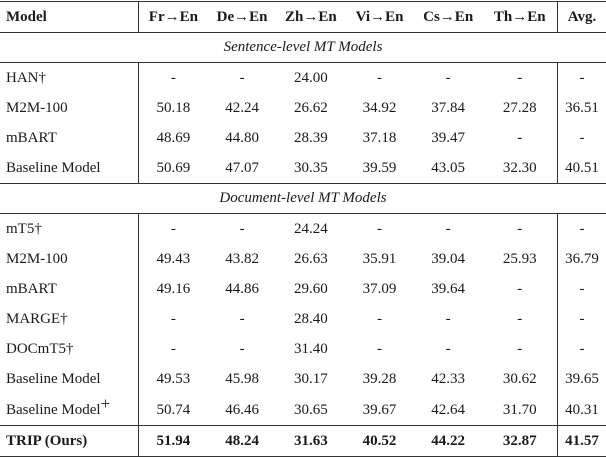 The height and width of the screenshot is (457, 606). Describe the element at coordinates (70, 349) in the screenshot. I see `model-name: DOCmT5†` at that location.